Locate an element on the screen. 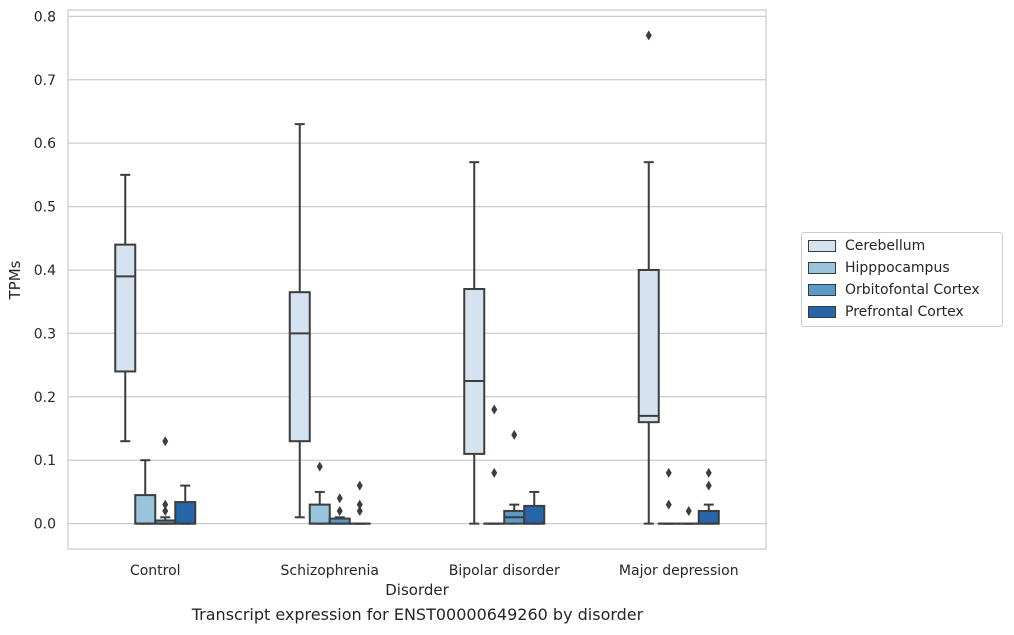 This screenshot has width=1014, height=635. box-schizophrenia-orbitofontal-cortex is located at coordinates (339, 509).